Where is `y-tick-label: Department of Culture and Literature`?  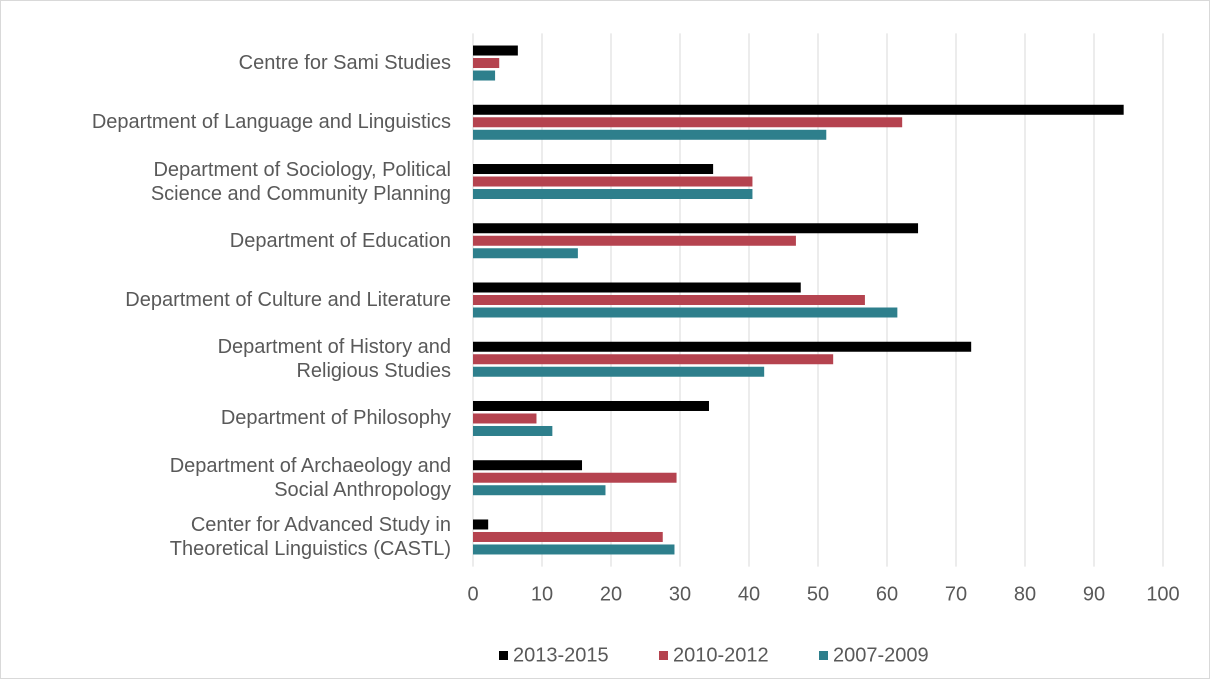 y-tick-label: Department of Culture and Literature is located at coordinates (288, 300).